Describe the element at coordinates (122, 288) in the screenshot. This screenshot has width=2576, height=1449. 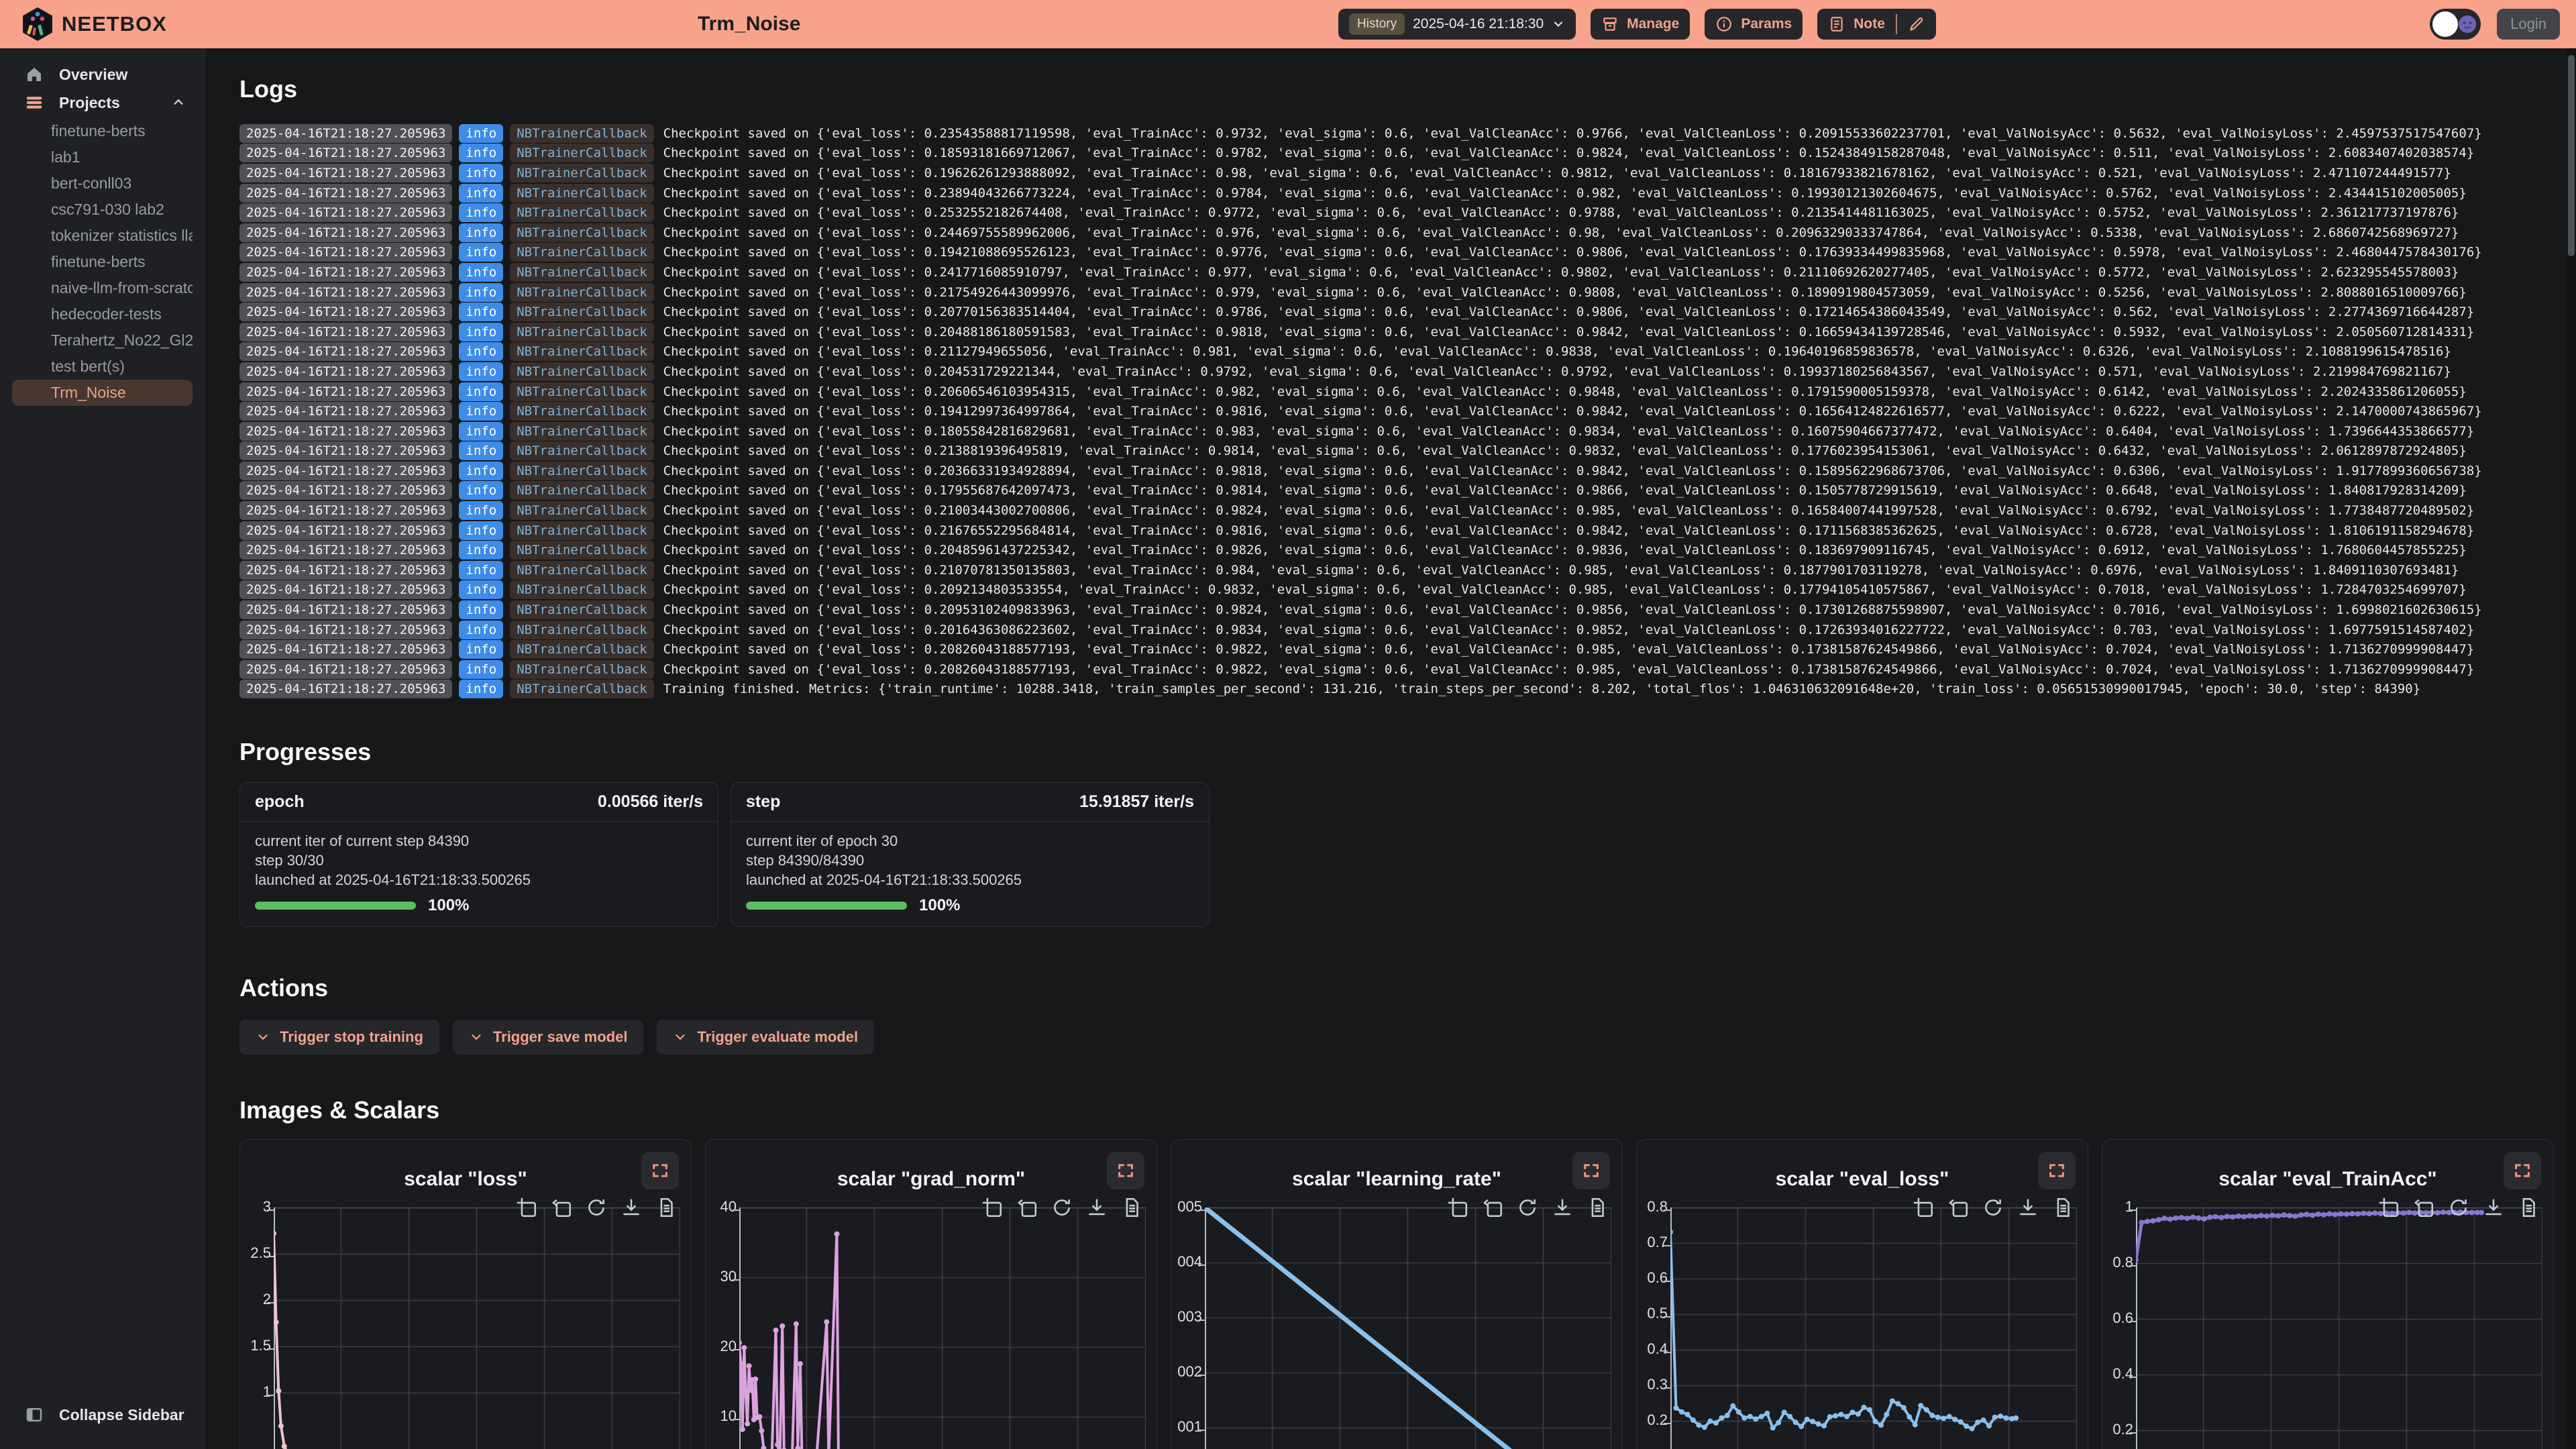
I see `sidebar-project-item: naive-llm-from-scratch` at that location.